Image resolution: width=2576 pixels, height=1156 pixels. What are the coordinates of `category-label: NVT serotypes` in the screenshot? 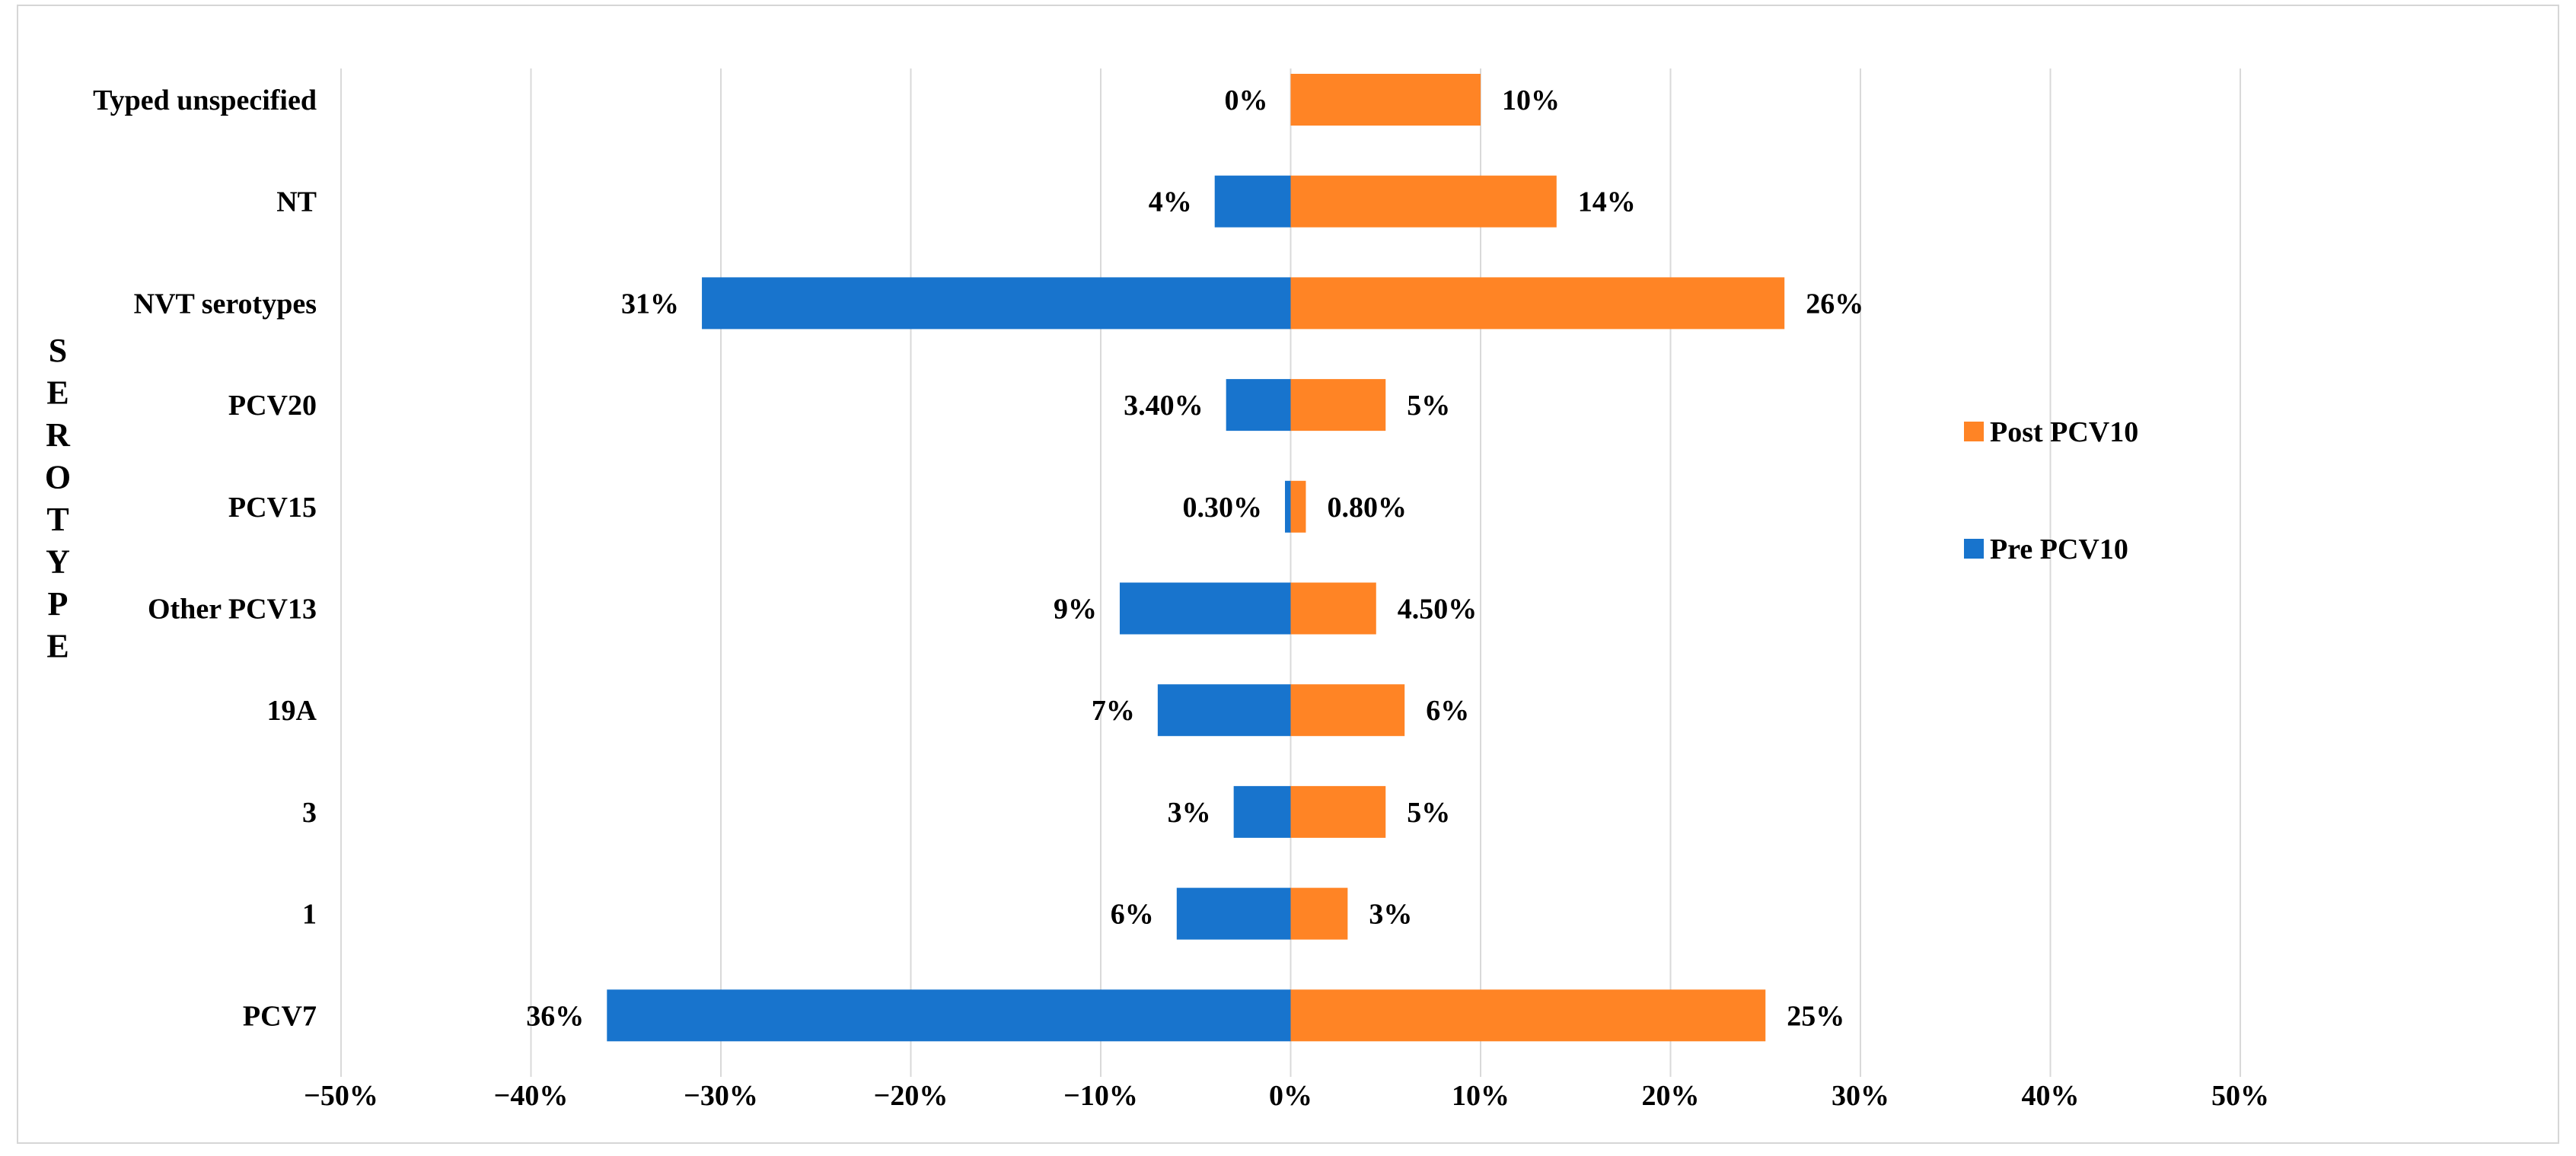 It's located at (225, 304).